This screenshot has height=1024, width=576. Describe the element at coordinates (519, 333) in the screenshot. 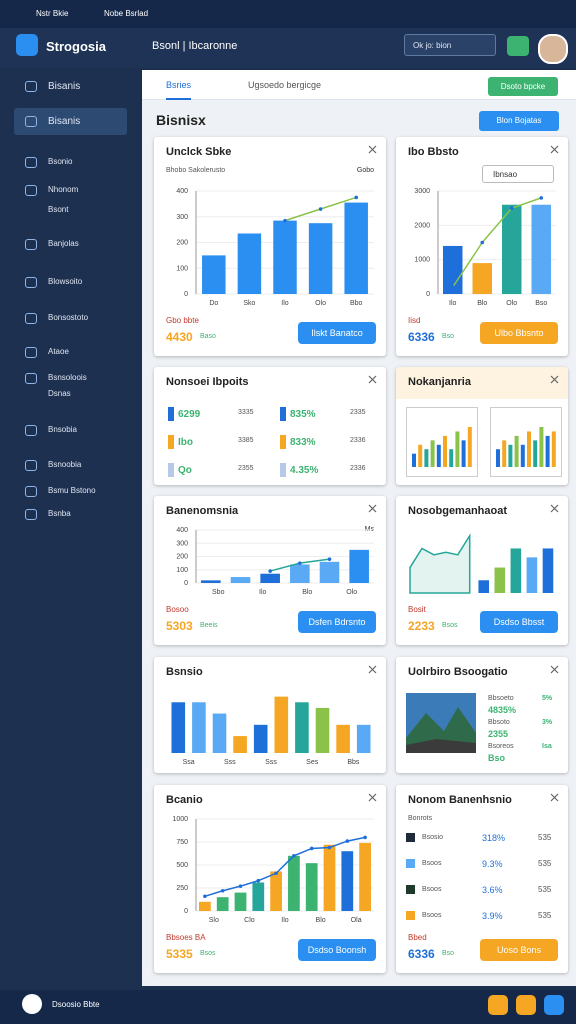

I see `card-button: Ulbo Bbsnto` at that location.